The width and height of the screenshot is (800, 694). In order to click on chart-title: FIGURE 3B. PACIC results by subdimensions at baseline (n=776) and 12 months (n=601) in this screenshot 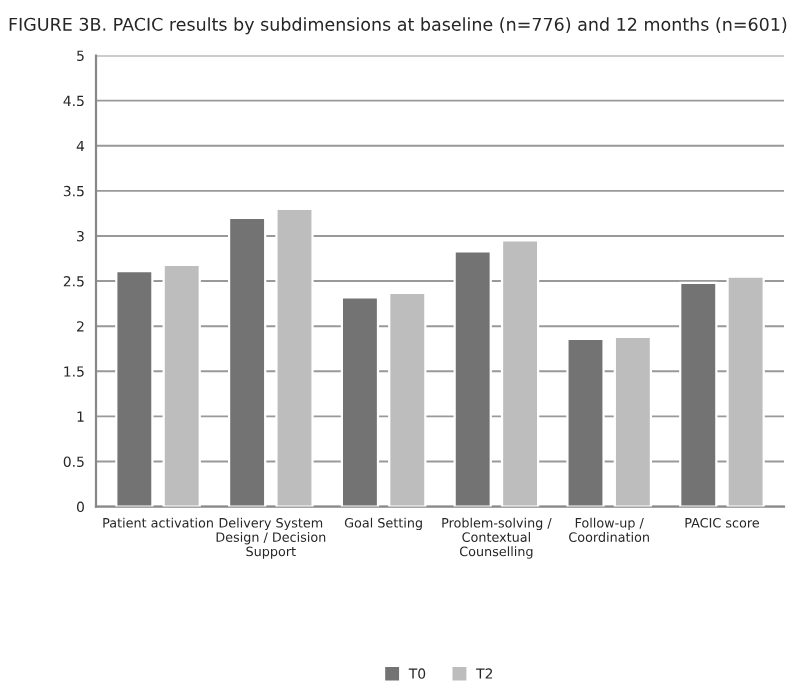, I will do `click(398, 26)`.